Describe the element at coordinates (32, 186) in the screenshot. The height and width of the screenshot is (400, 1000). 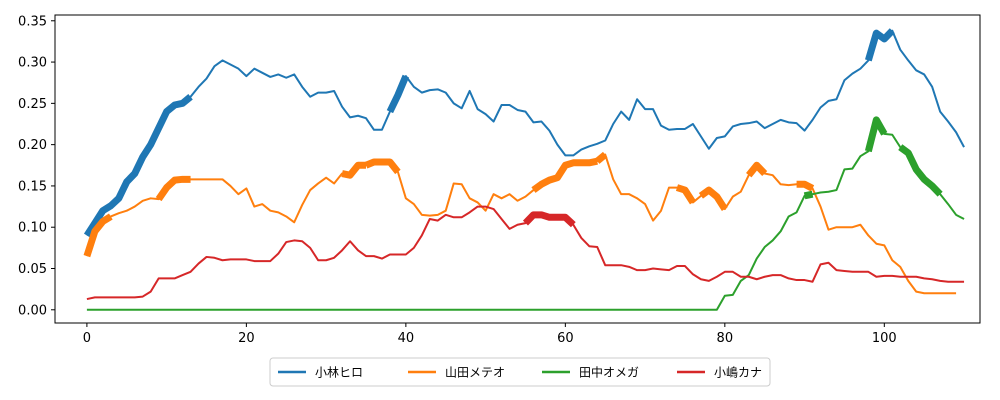
I see `y-tick-label-3: 0.15` at that location.